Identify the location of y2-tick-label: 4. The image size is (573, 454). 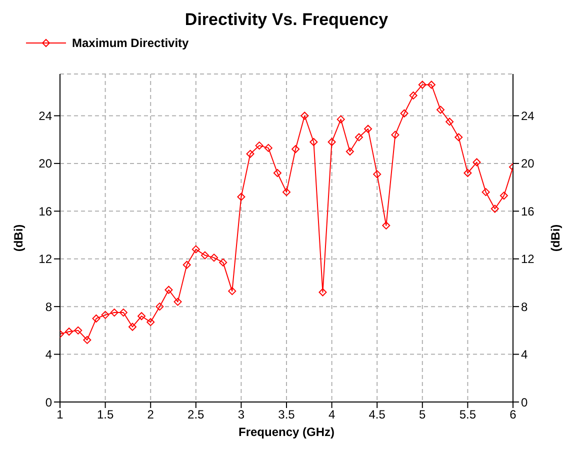
(524, 355).